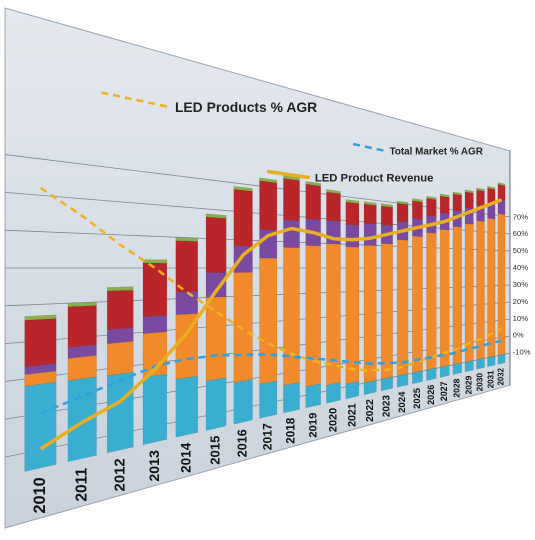 This screenshot has width=535, height=540. What do you see at coordinates (522, 352) in the screenshot?
I see `y2-tick-label: -10%` at bounding box center [522, 352].